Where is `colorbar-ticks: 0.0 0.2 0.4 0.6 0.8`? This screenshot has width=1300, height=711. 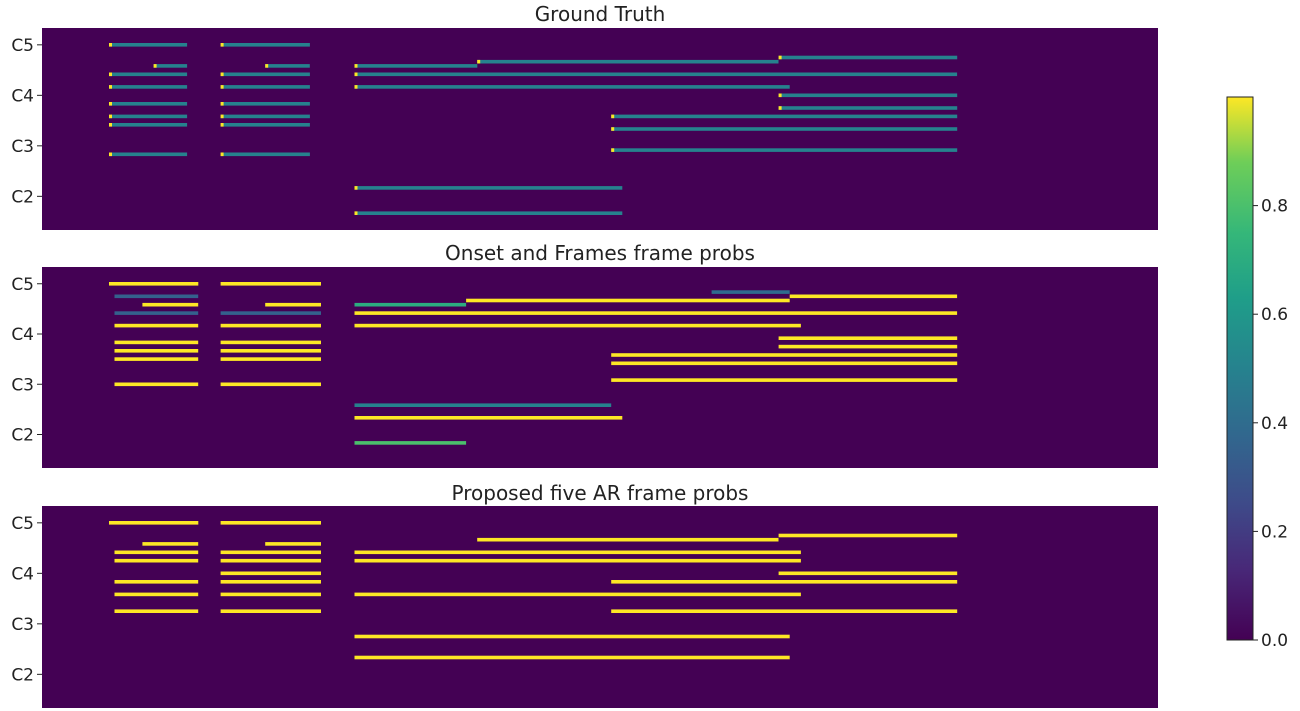
colorbar-ticks: 0.0 0.2 0.4 0.6 0.8 is located at coordinates (1270, 424).